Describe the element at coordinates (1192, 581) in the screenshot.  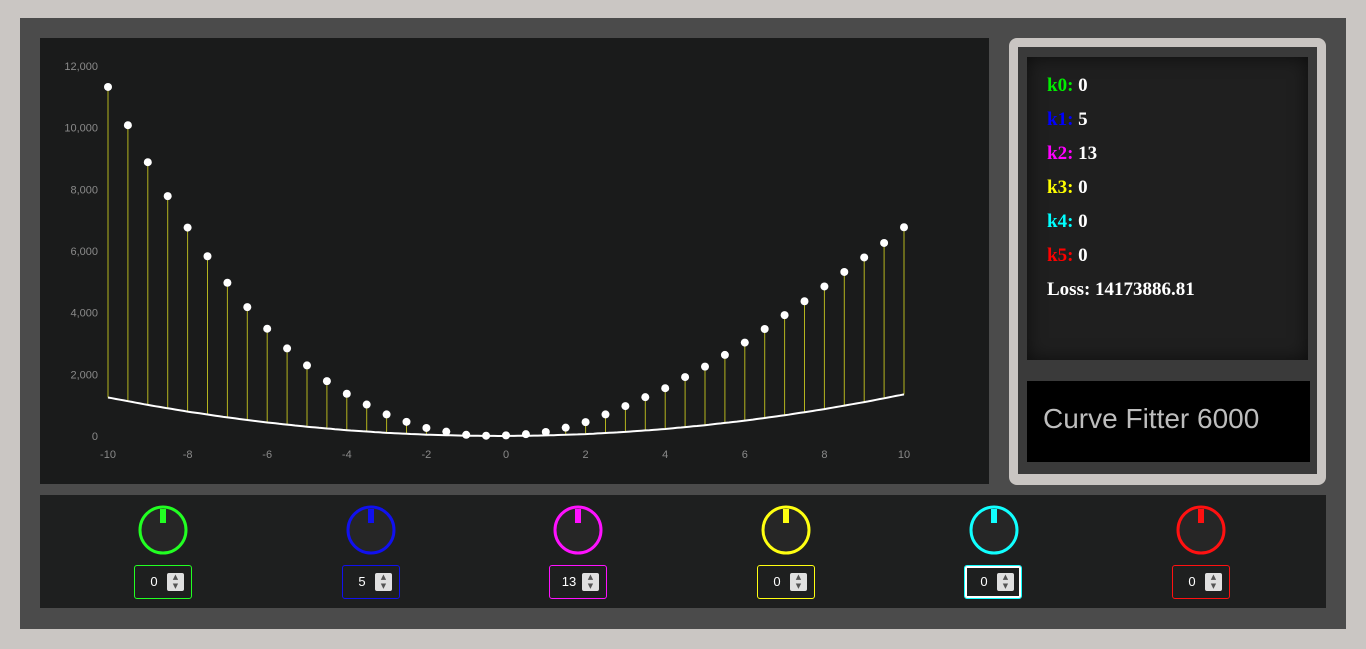
I see `stepper-value-k5: 0` at that location.